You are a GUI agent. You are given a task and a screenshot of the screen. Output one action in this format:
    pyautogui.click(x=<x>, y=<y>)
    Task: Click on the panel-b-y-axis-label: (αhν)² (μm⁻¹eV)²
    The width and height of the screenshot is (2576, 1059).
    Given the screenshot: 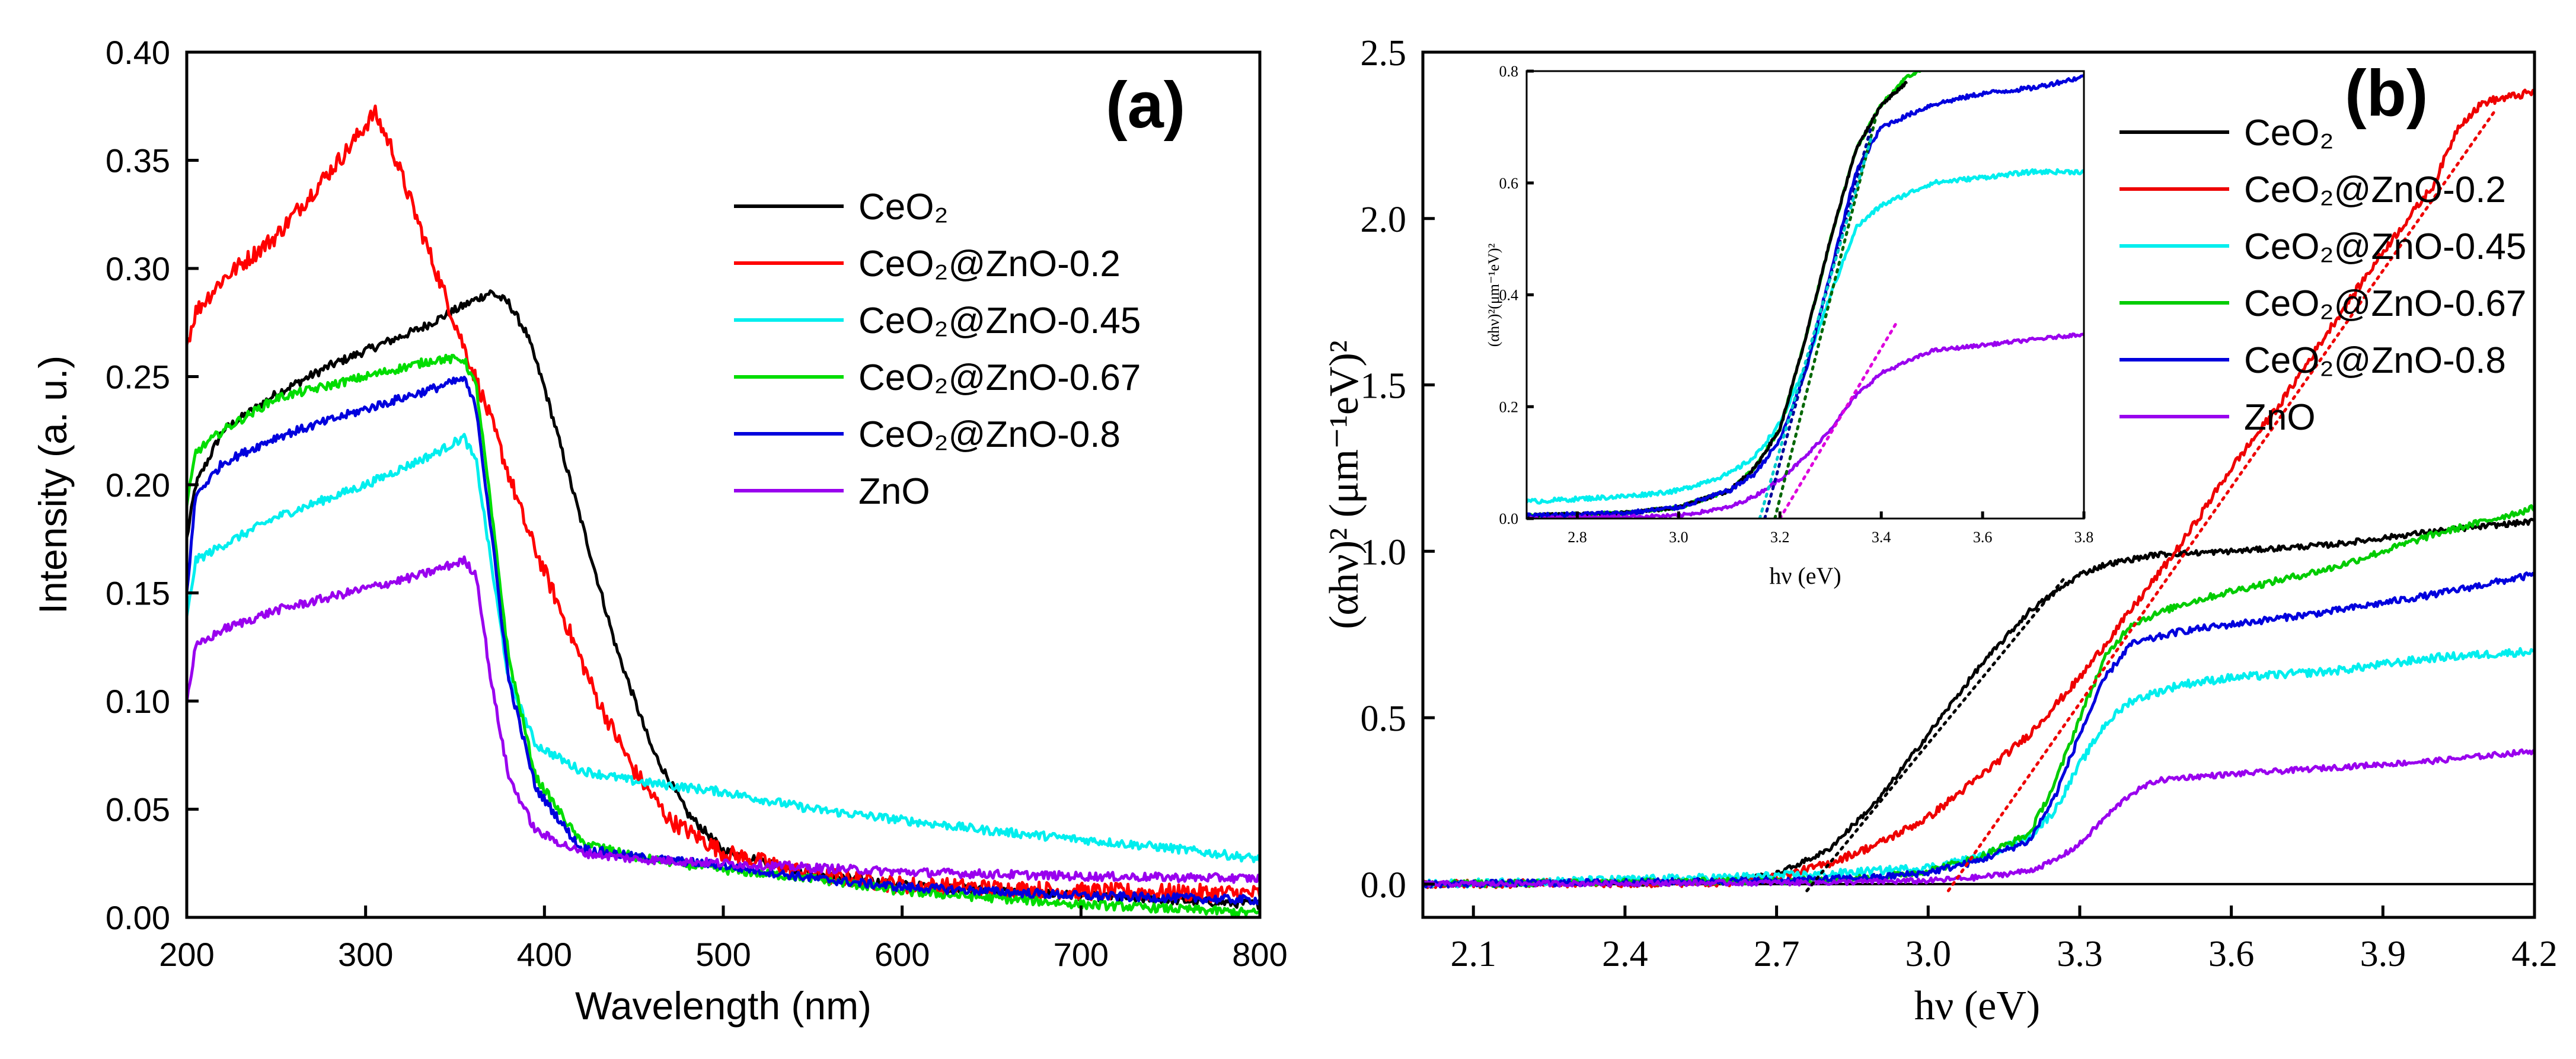 What is the action you would take?
    pyautogui.click(x=1344, y=485)
    